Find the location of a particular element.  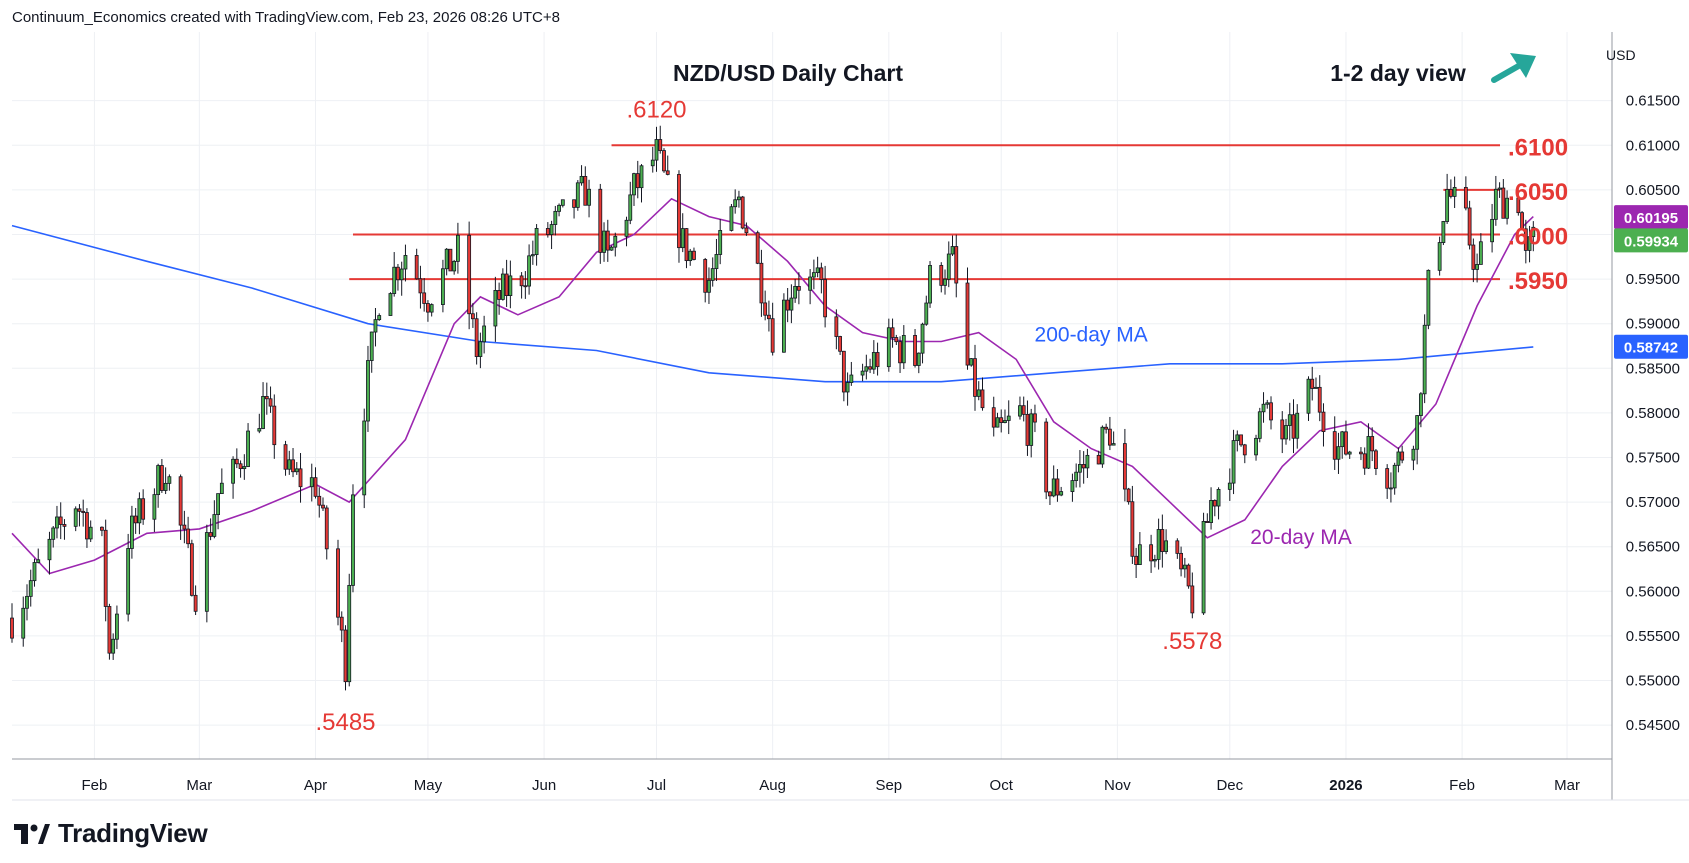

x-tick-label: Nov is located at coordinates (1117, 785).